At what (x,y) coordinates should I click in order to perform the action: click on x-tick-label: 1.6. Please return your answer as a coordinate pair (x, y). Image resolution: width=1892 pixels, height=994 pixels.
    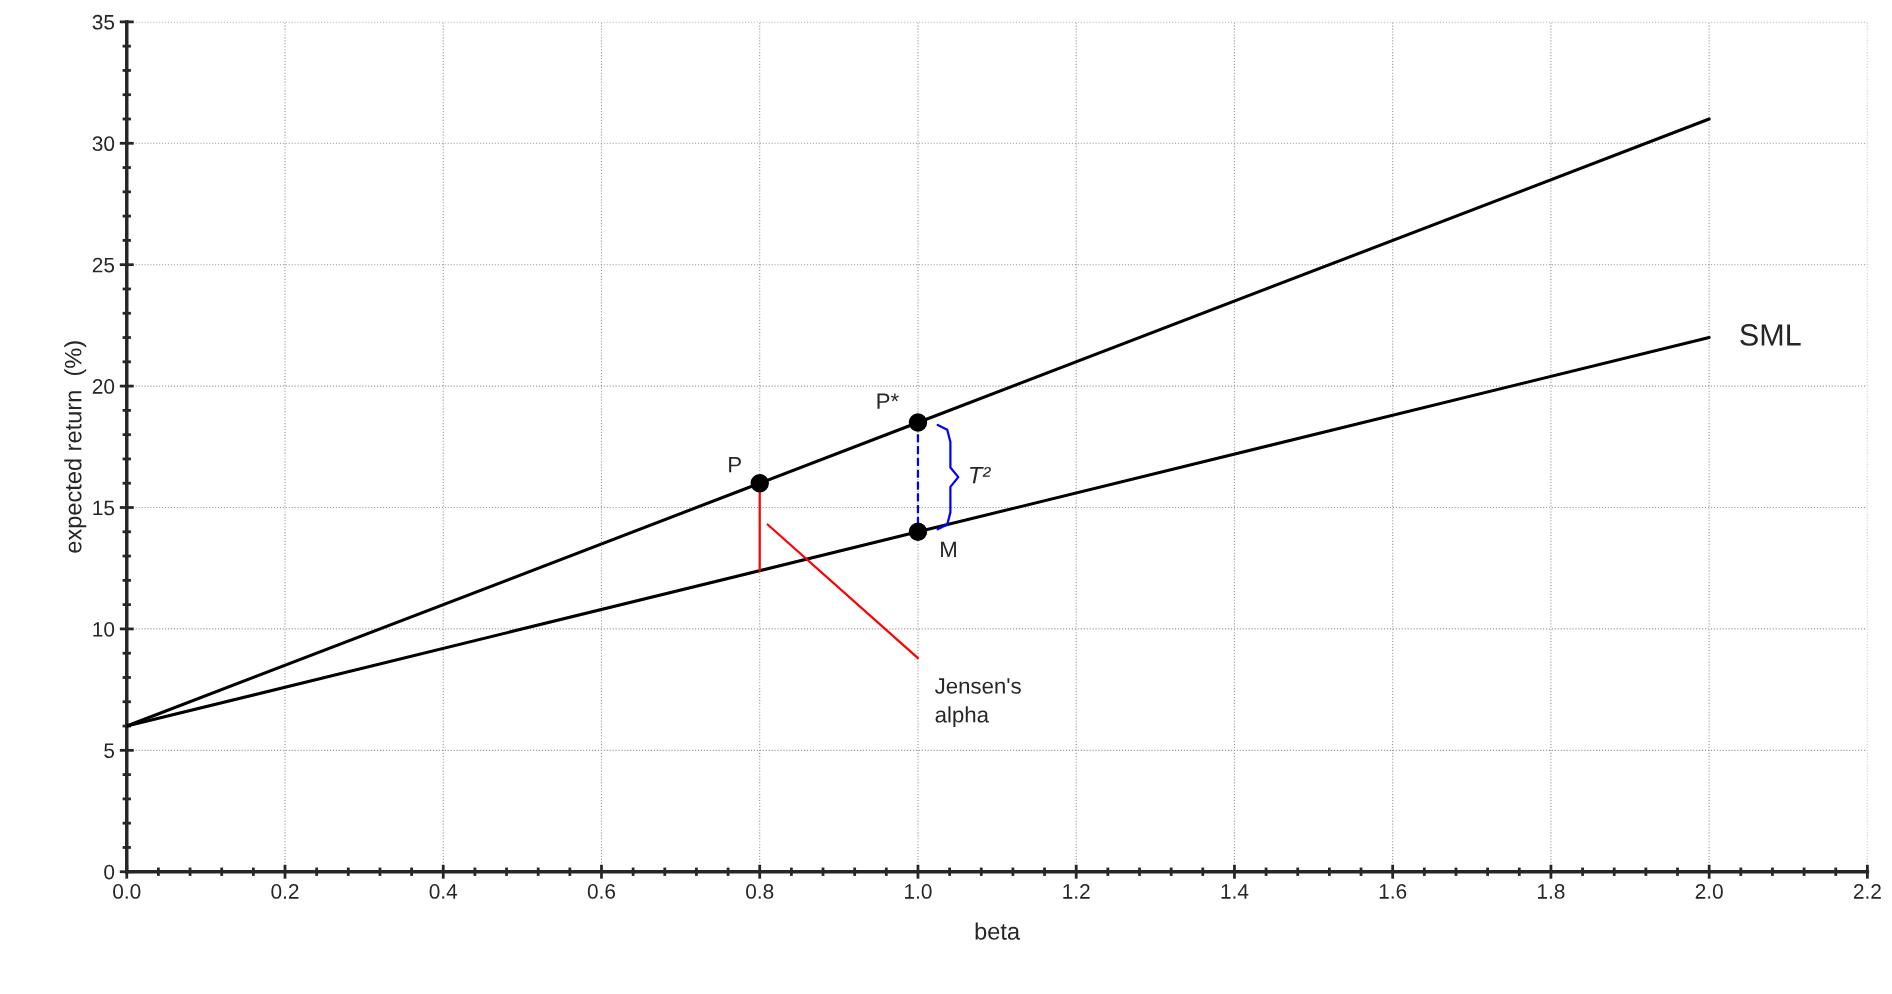
    Looking at the image, I should click on (1393, 891).